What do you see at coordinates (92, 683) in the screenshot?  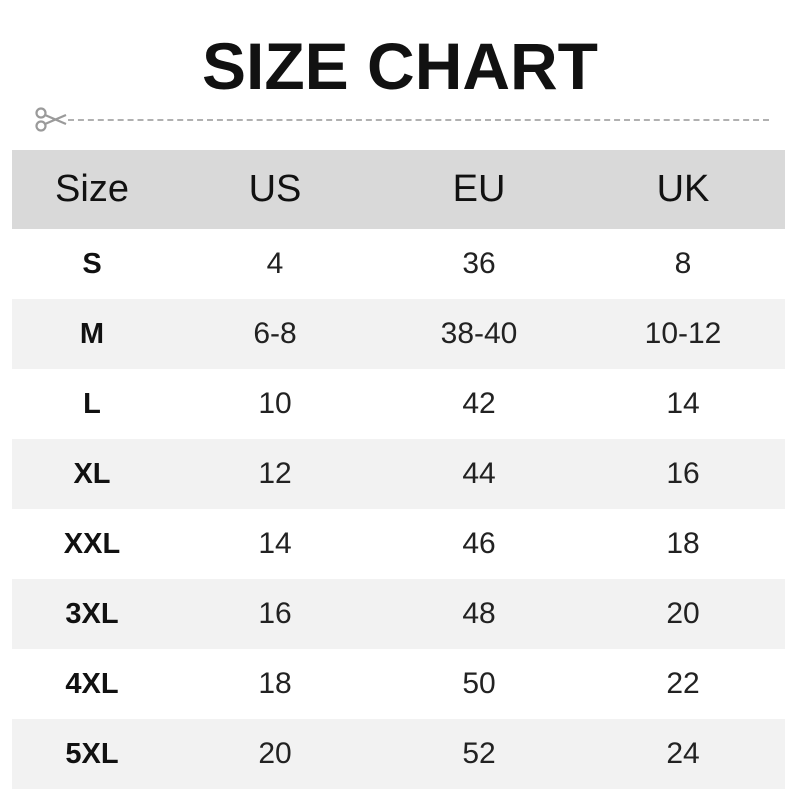 I see `cell-size: 4XL` at bounding box center [92, 683].